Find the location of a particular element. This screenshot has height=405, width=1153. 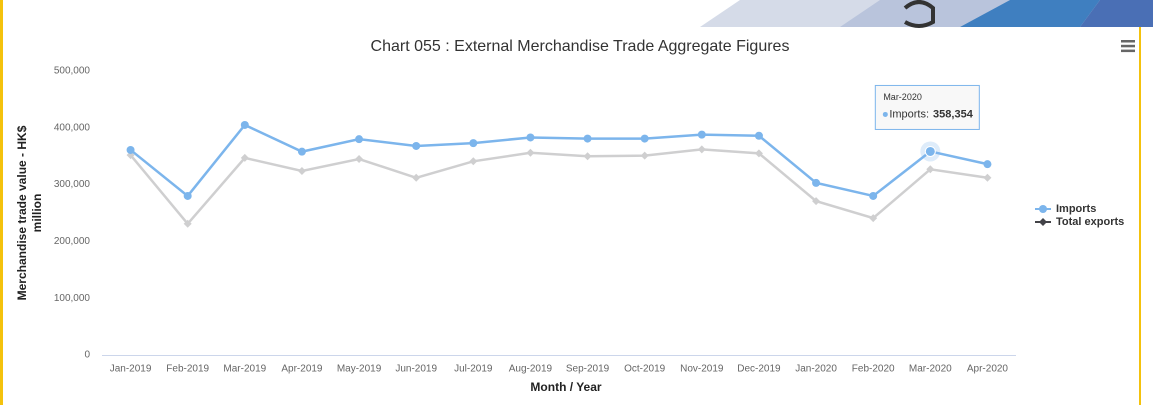

tooltip-label: Imports: is located at coordinates (909, 114).